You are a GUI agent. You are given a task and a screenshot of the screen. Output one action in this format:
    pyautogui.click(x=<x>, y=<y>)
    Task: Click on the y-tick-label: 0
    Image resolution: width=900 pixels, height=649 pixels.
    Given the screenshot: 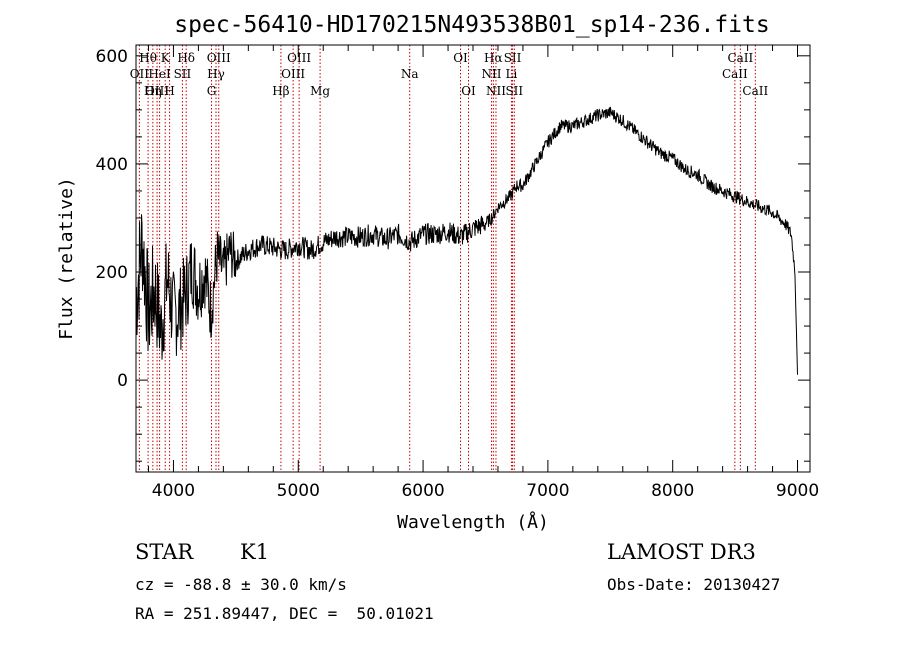 What is the action you would take?
    pyautogui.click(x=122, y=381)
    